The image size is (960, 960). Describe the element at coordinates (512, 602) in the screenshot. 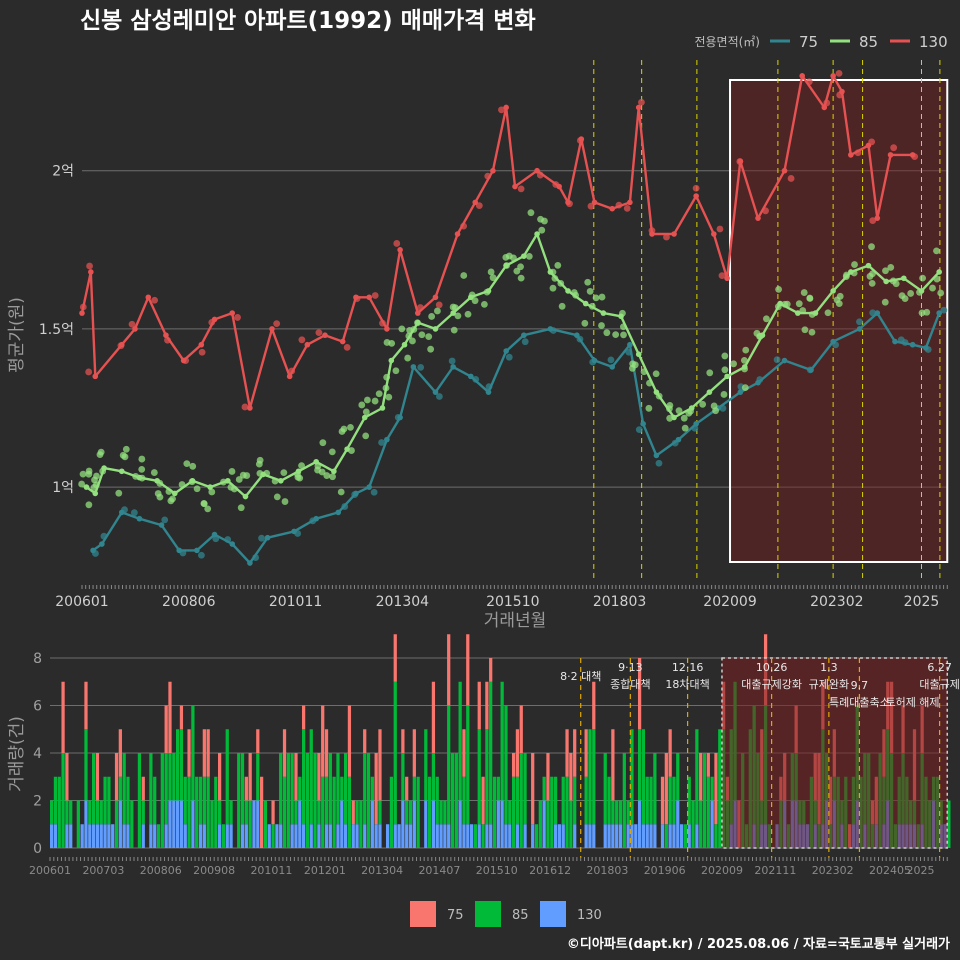

I see `x-tick-label: 201510` at that location.